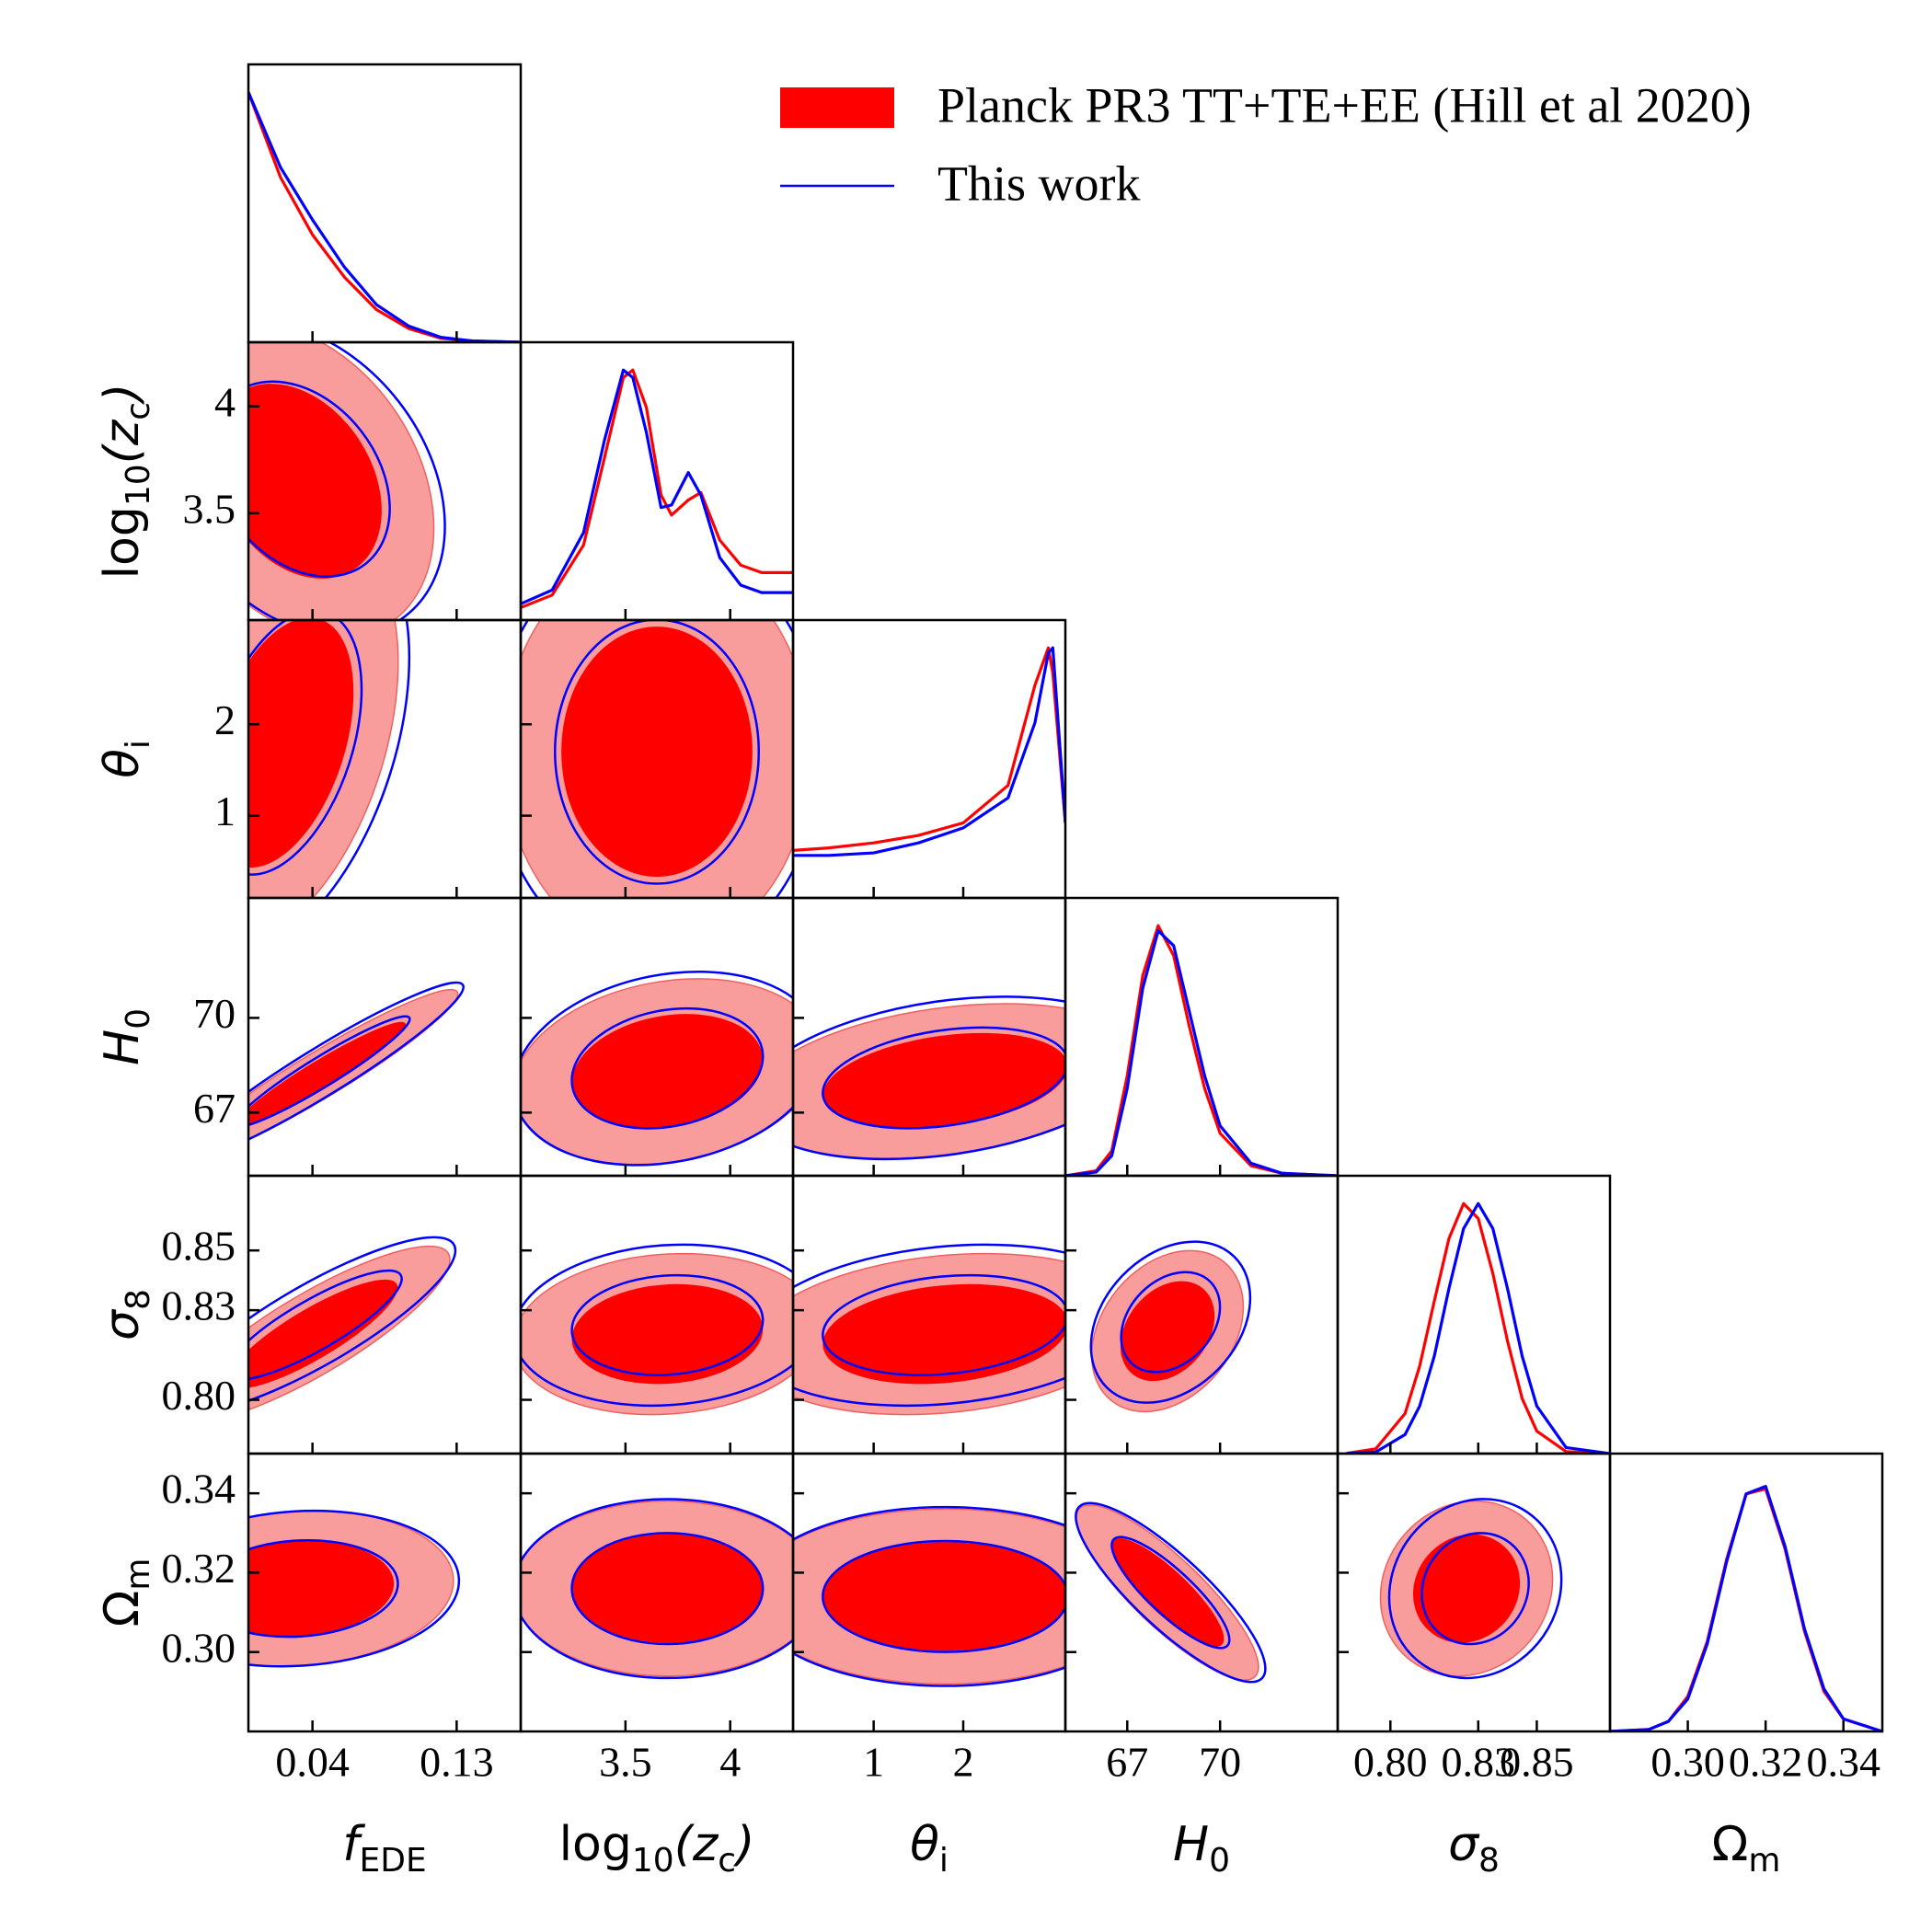  I want to click on x-tick-label: 0.04, so click(312, 1762).